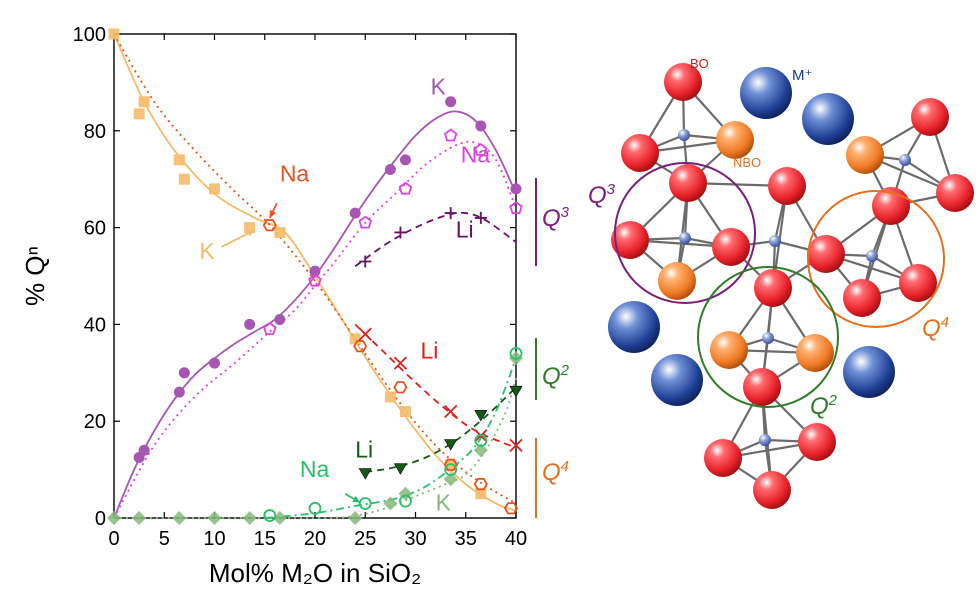  Describe the element at coordinates (113, 539) in the screenshot. I see `x-tick-label: 0` at that location.